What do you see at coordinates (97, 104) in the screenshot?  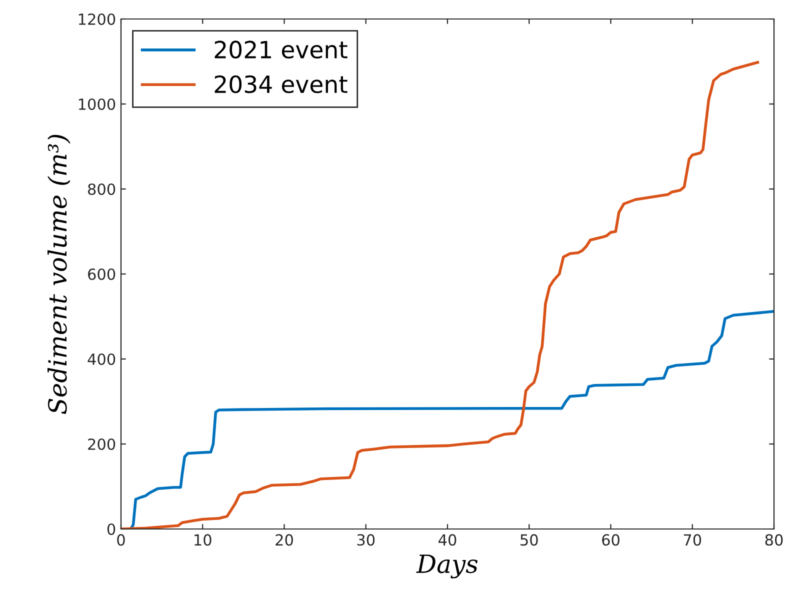 I see `y-tick-label: 1000` at bounding box center [97, 104].